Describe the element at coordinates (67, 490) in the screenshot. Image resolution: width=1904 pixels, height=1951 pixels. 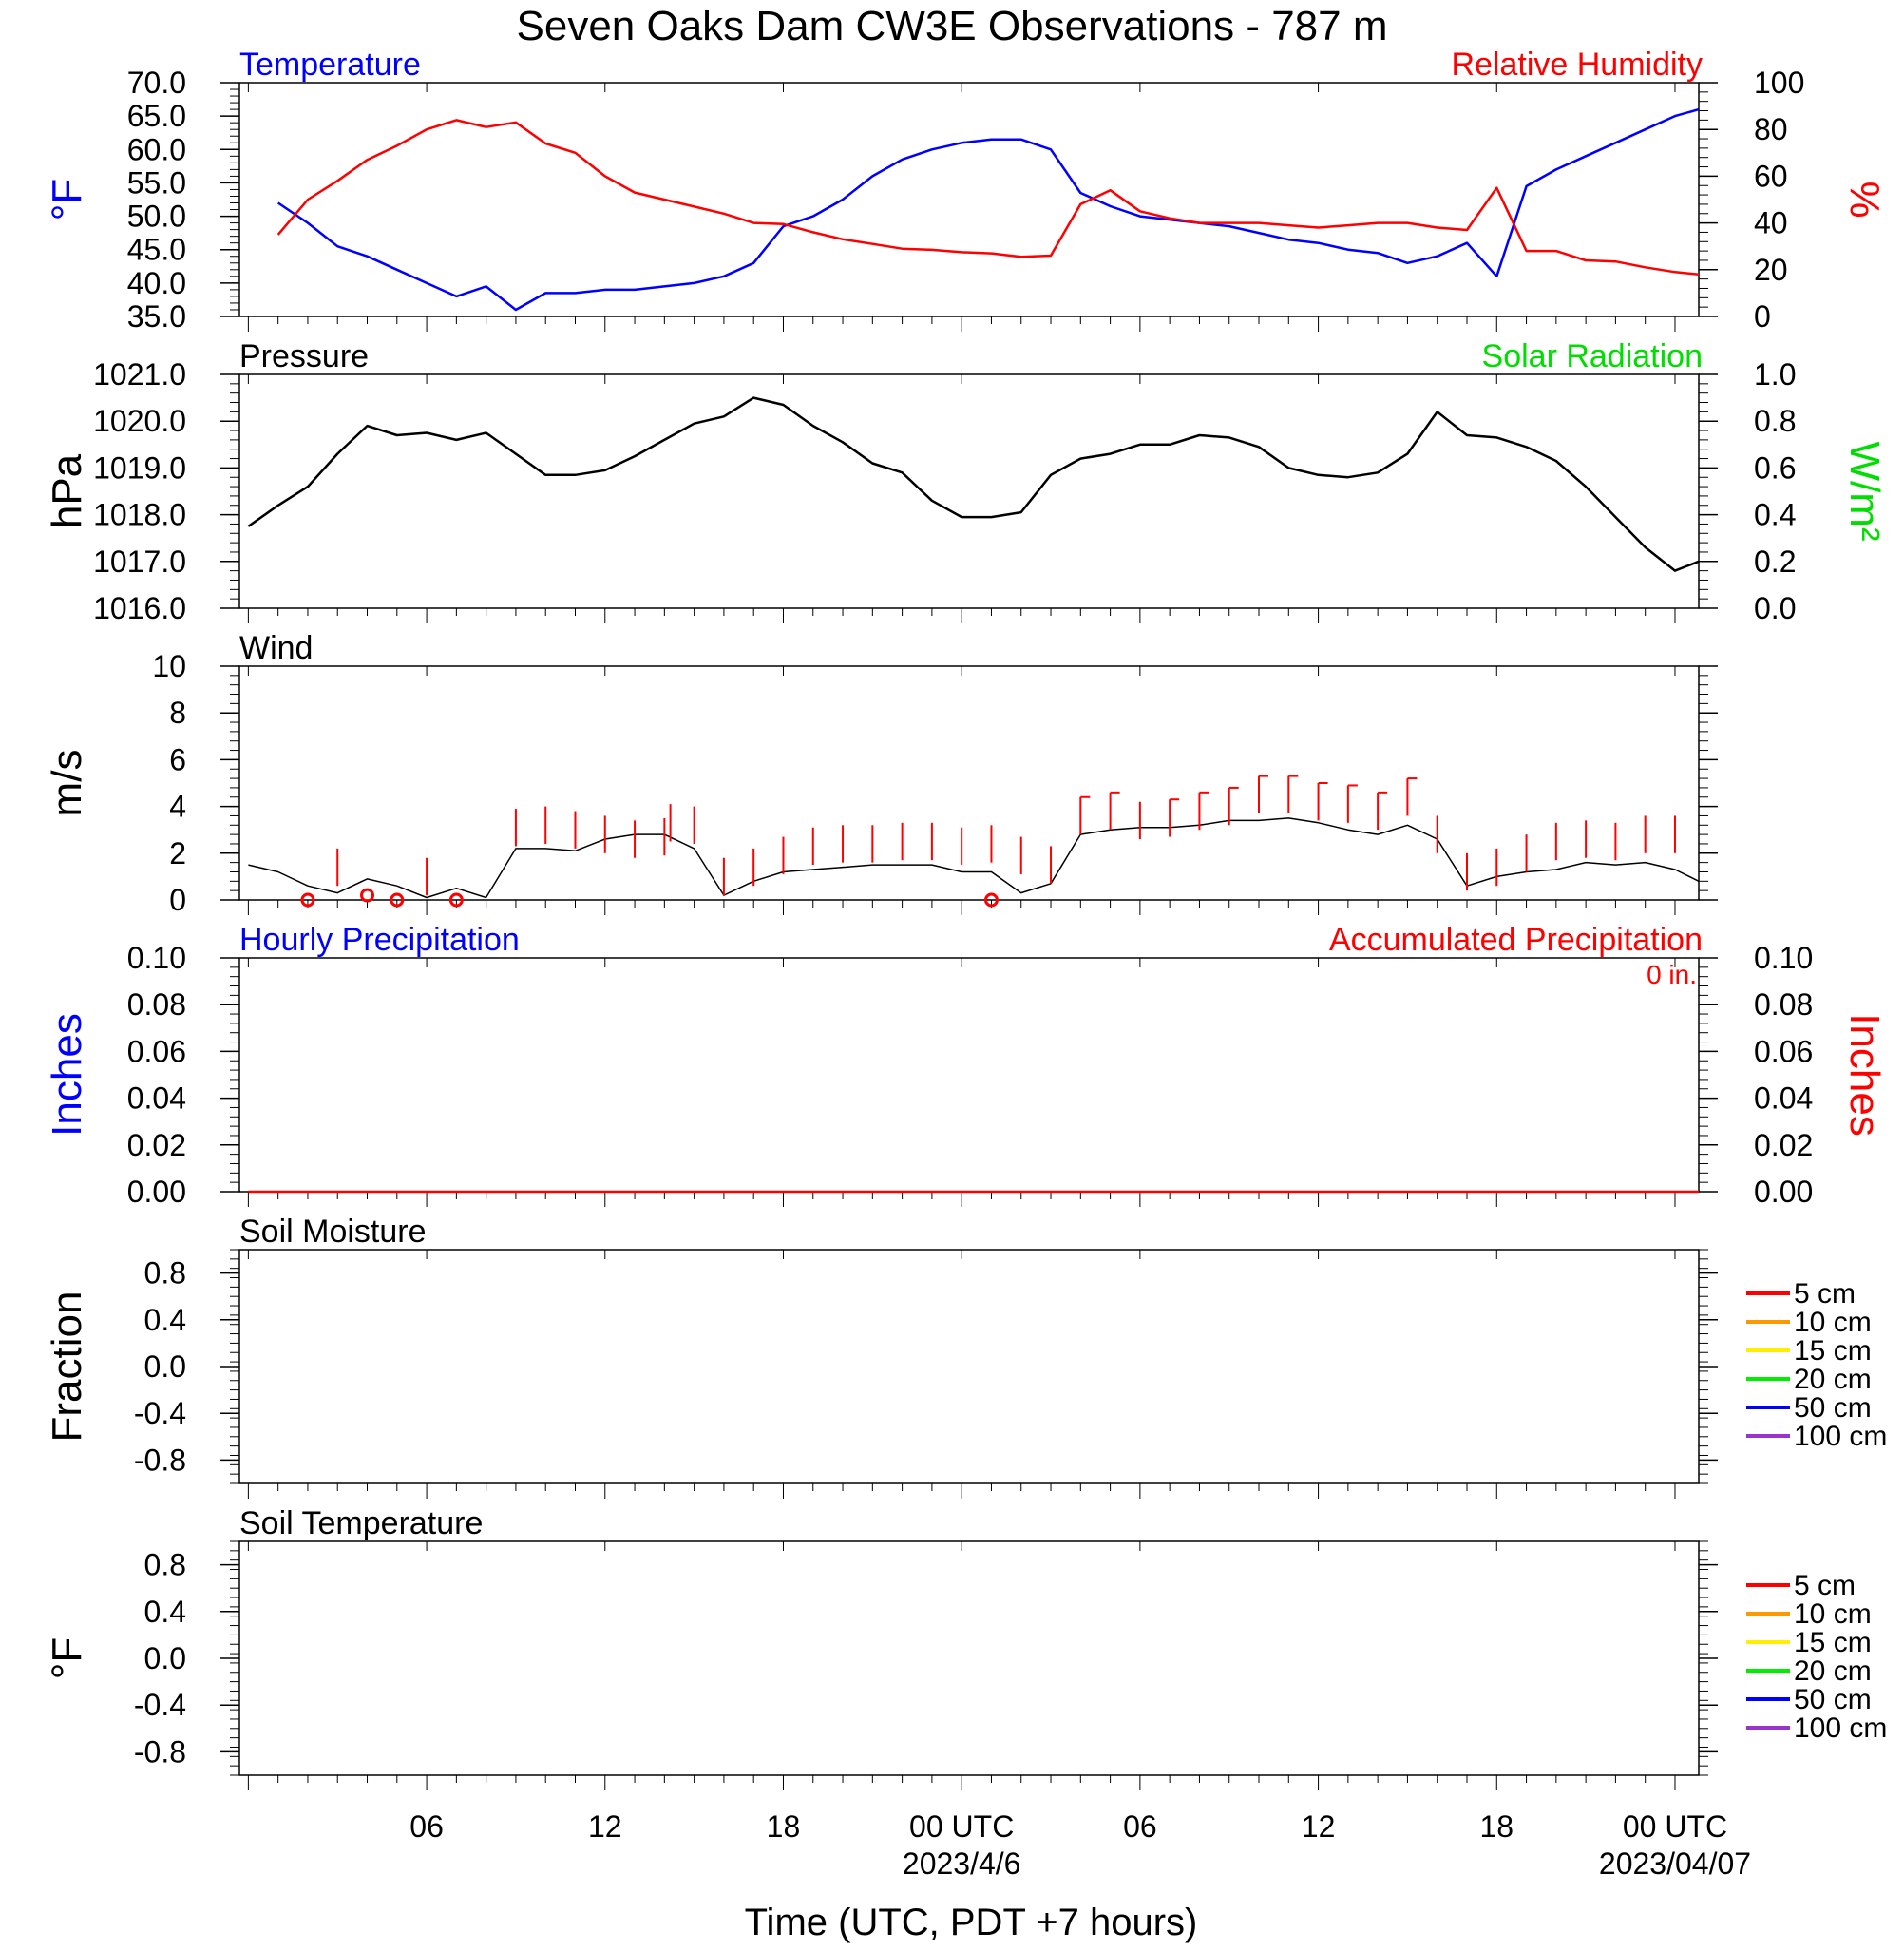
I see `y-axis-label-left: hPa` at that location.